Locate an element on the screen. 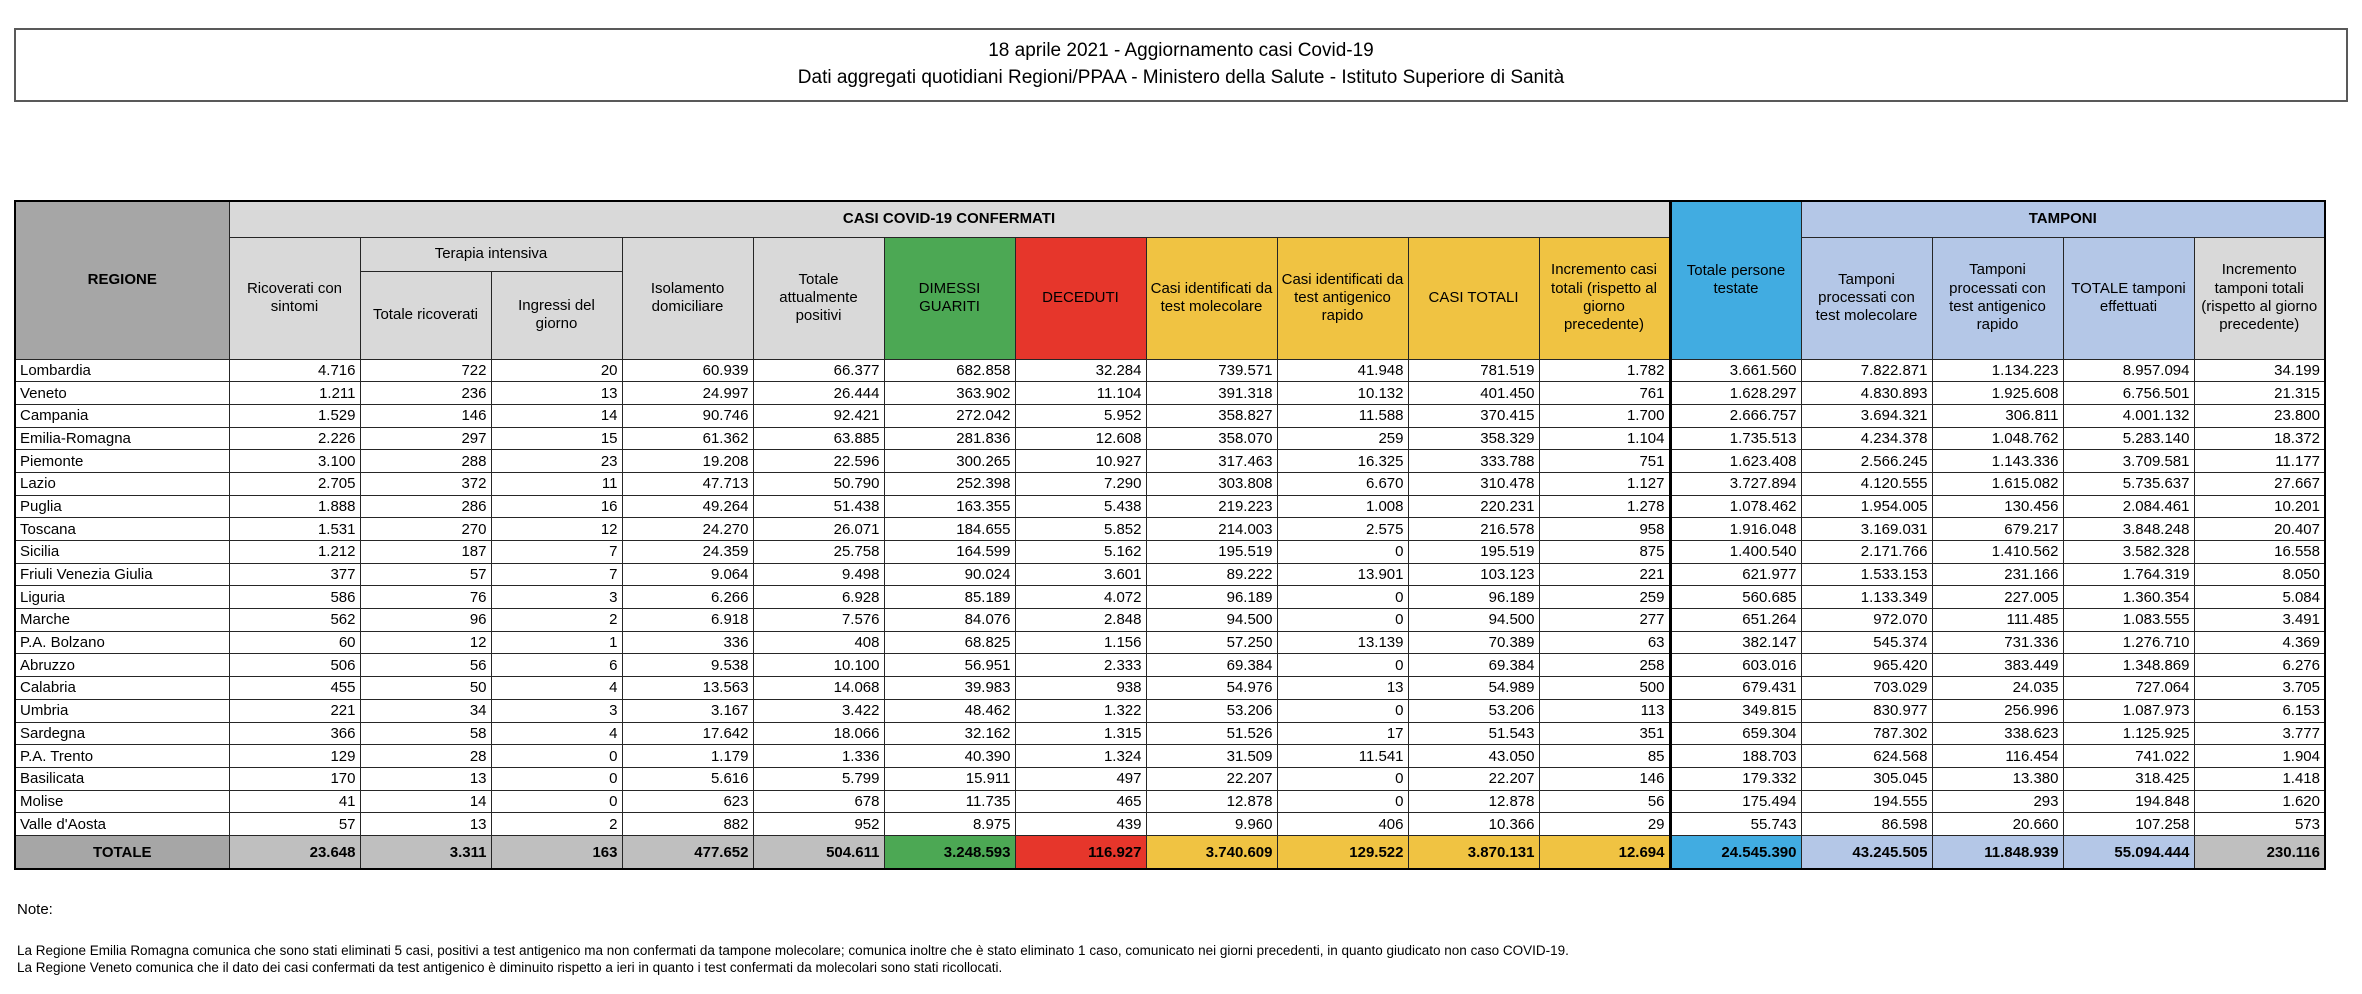  value-cell: 61.362 is located at coordinates (687, 438).